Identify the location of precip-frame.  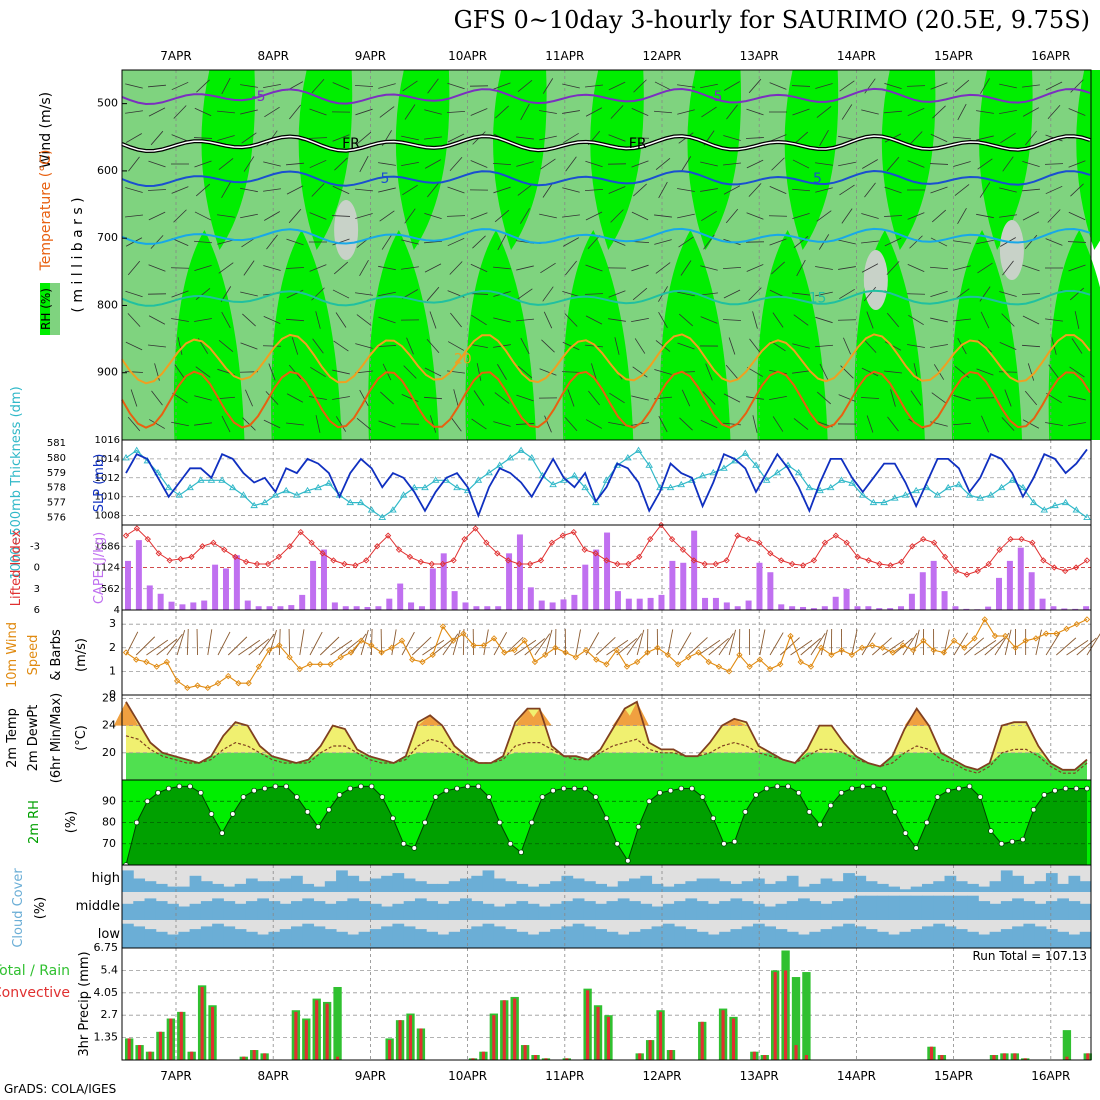
(606, 1004).